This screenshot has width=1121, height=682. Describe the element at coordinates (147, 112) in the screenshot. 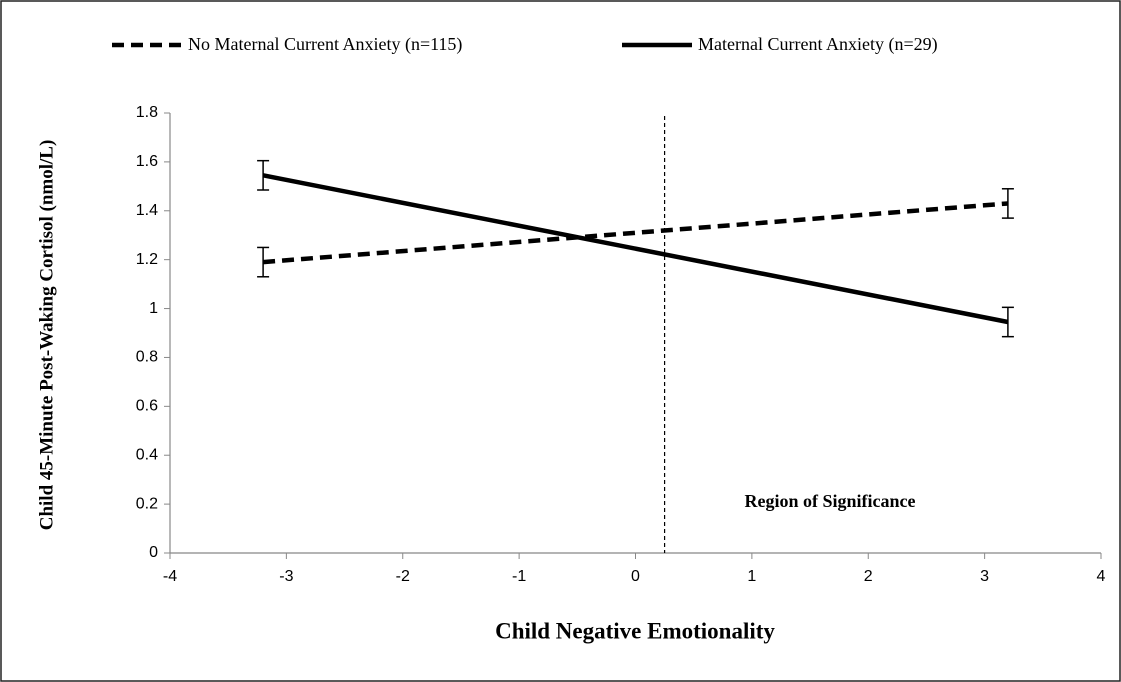

I see `y-tick-label: 1.8` at that location.